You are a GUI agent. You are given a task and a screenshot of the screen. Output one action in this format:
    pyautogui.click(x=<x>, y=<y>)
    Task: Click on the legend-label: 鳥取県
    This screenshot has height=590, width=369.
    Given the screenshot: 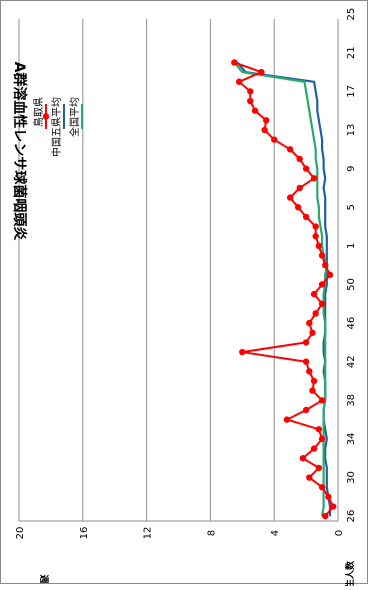 What is the action you would take?
    pyautogui.click(x=38, y=112)
    